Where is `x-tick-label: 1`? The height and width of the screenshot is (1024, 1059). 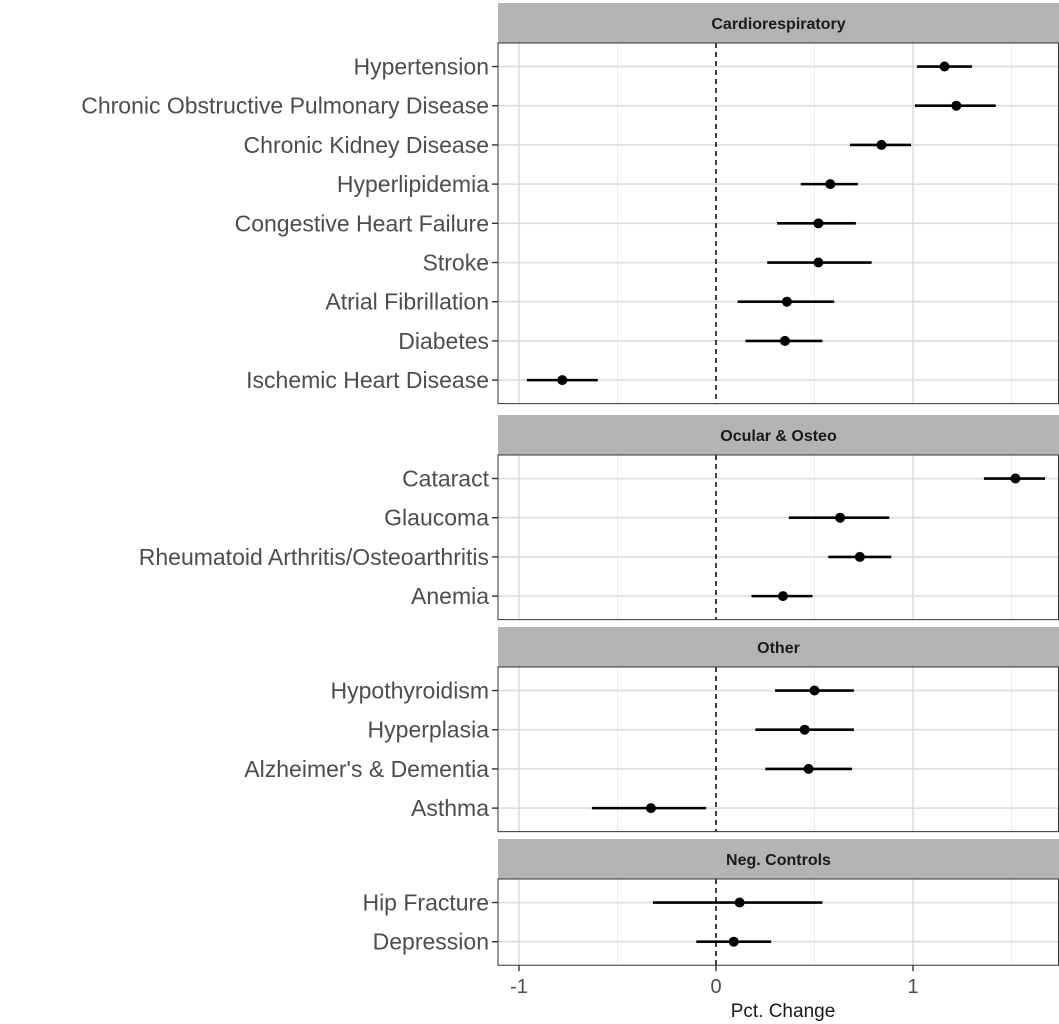
x-tick-label: 1 is located at coordinates (912, 987).